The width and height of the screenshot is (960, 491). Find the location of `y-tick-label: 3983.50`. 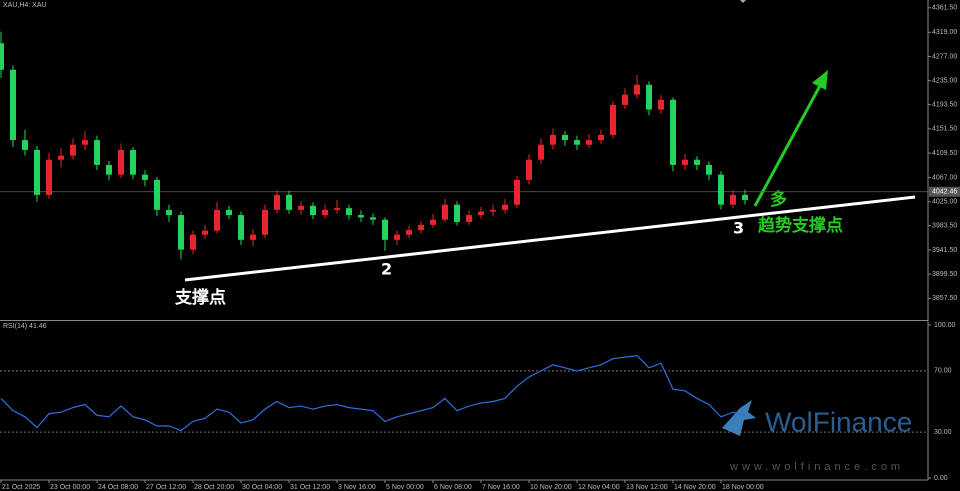

y-tick-label: 3983.50 is located at coordinates (944, 226).